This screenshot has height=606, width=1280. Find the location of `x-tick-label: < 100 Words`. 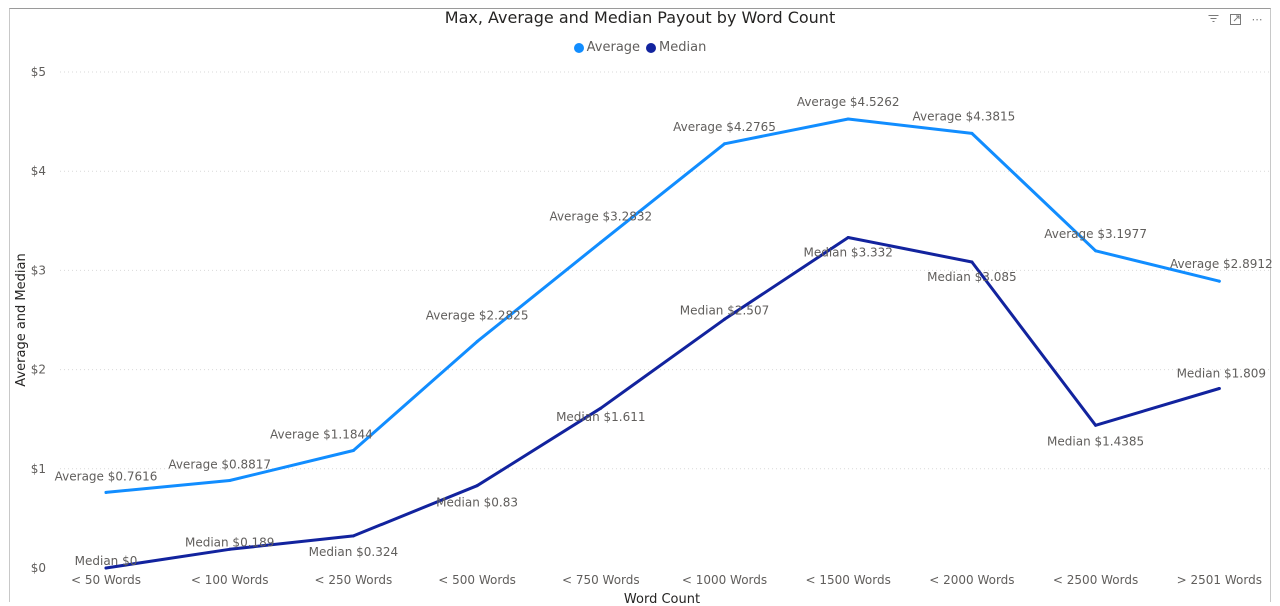

x-tick-label: < 100 Words is located at coordinates (230, 580).